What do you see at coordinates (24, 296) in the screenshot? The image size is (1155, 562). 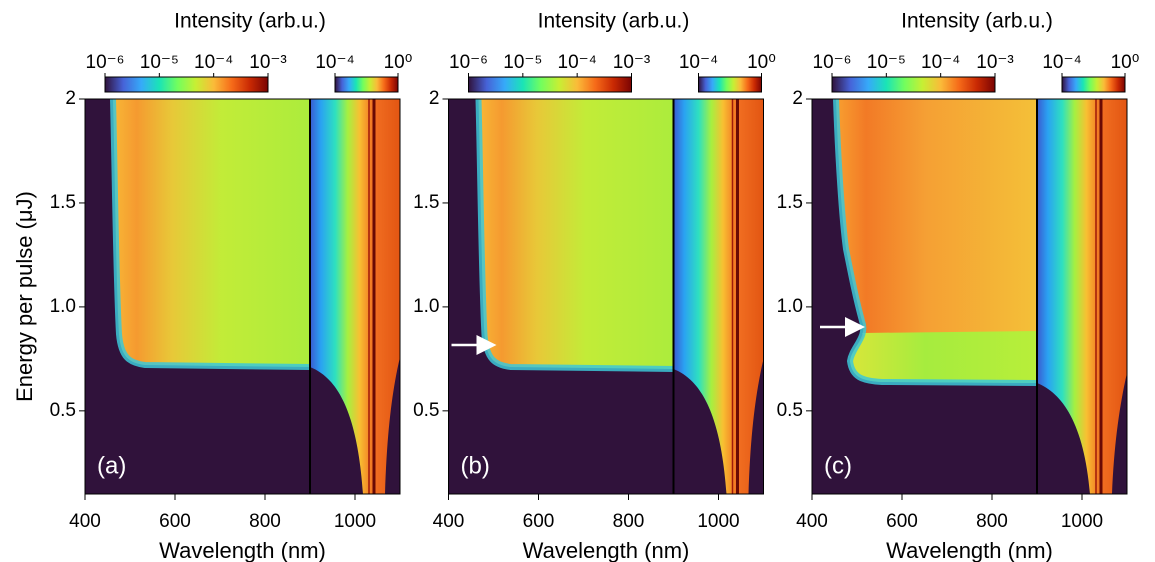 I see `y-axis-label: Energy per pulse (μJ)` at bounding box center [24, 296].